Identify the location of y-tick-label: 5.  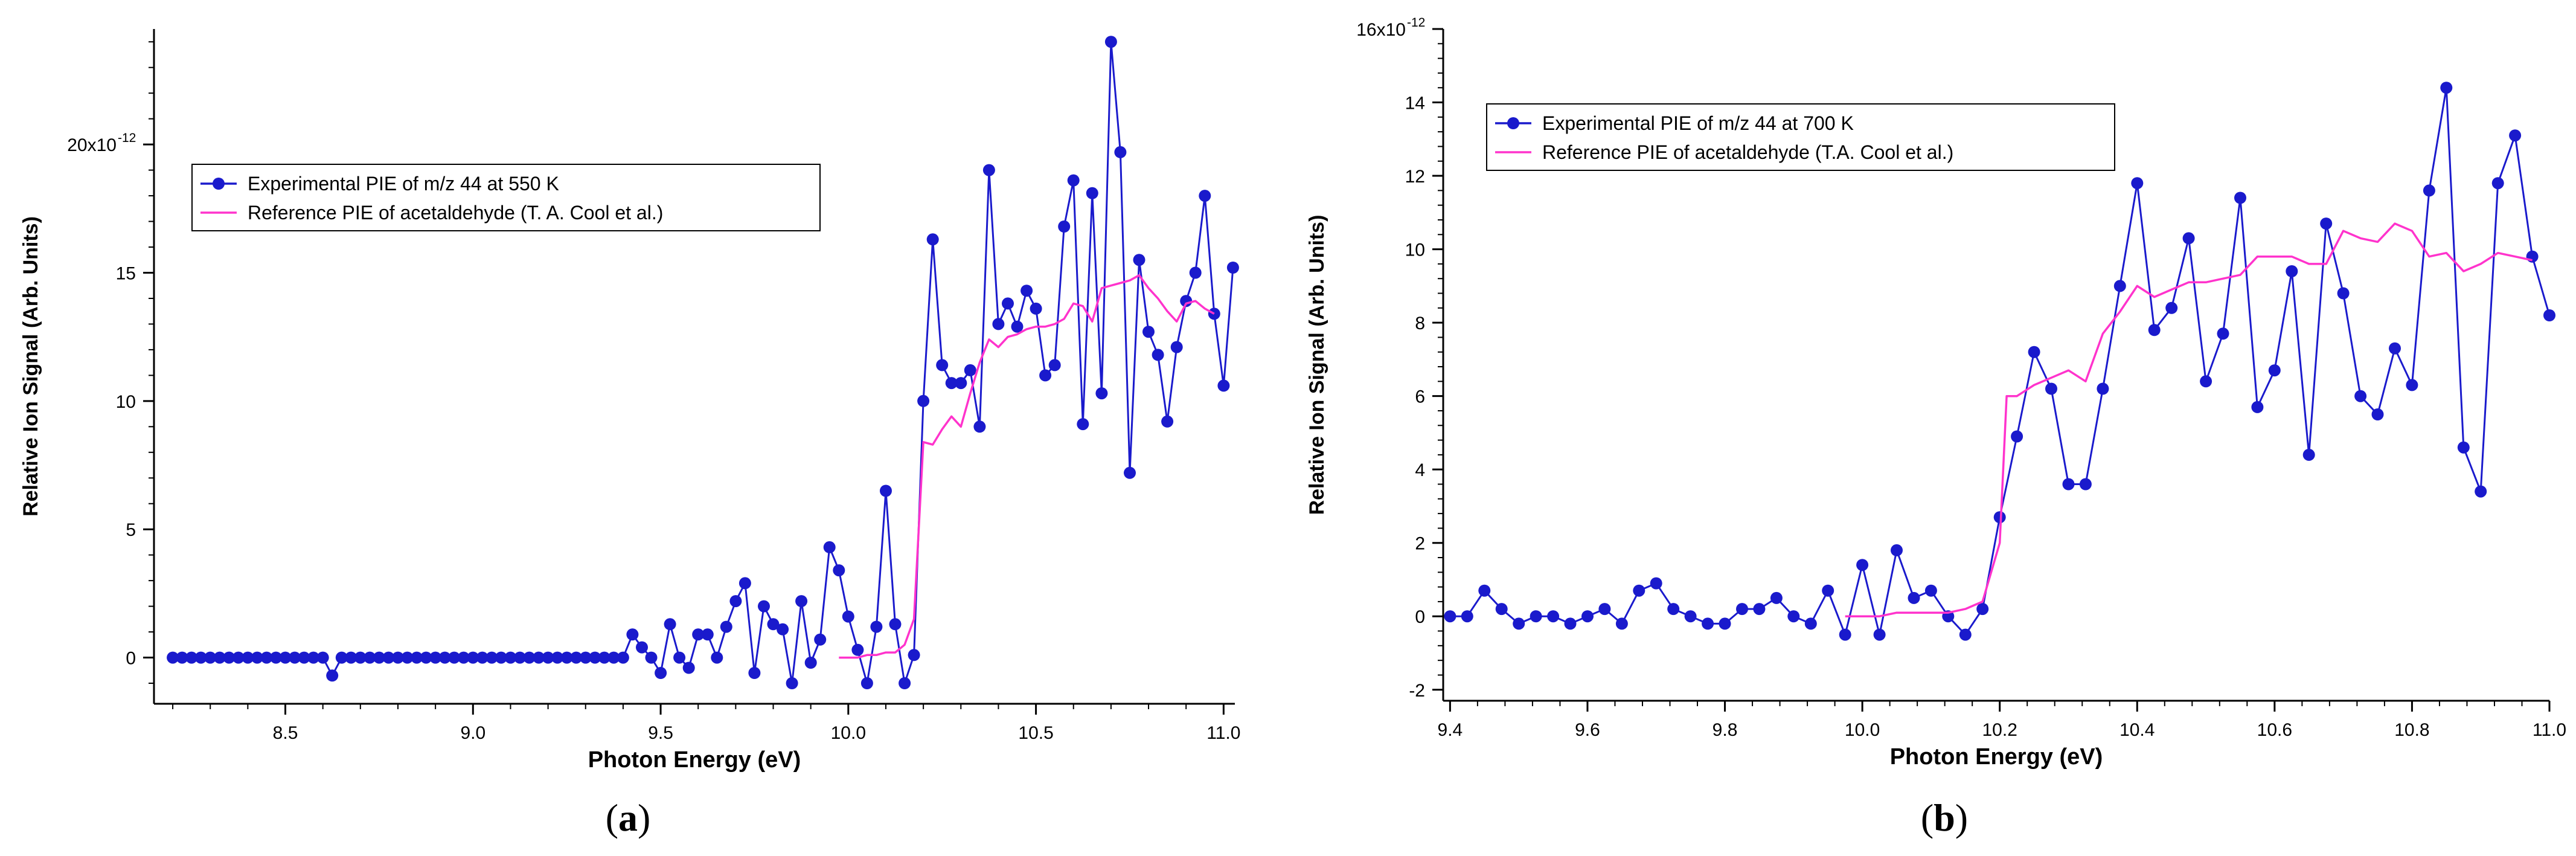
(131, 530).